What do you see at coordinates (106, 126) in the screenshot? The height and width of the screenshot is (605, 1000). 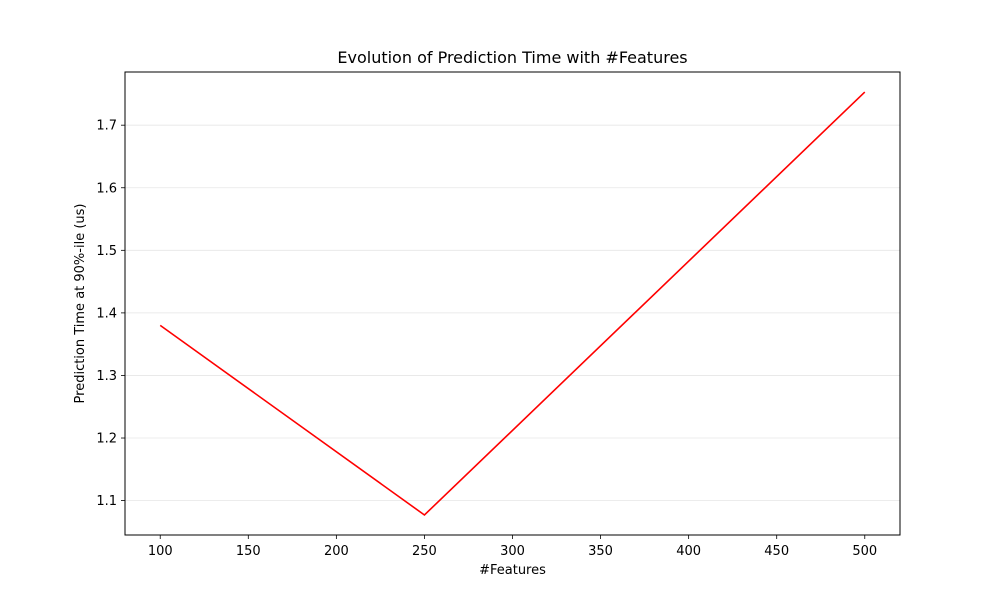 I see `y-tick-label: 1.7` at bounding box center [106, 126].